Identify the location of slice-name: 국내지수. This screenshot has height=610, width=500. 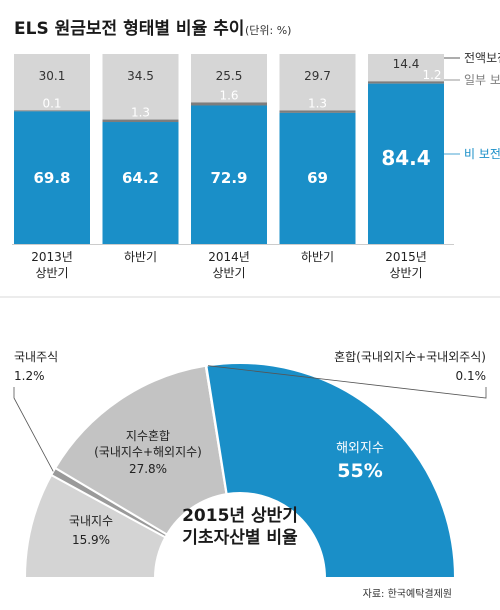
(91, 521).